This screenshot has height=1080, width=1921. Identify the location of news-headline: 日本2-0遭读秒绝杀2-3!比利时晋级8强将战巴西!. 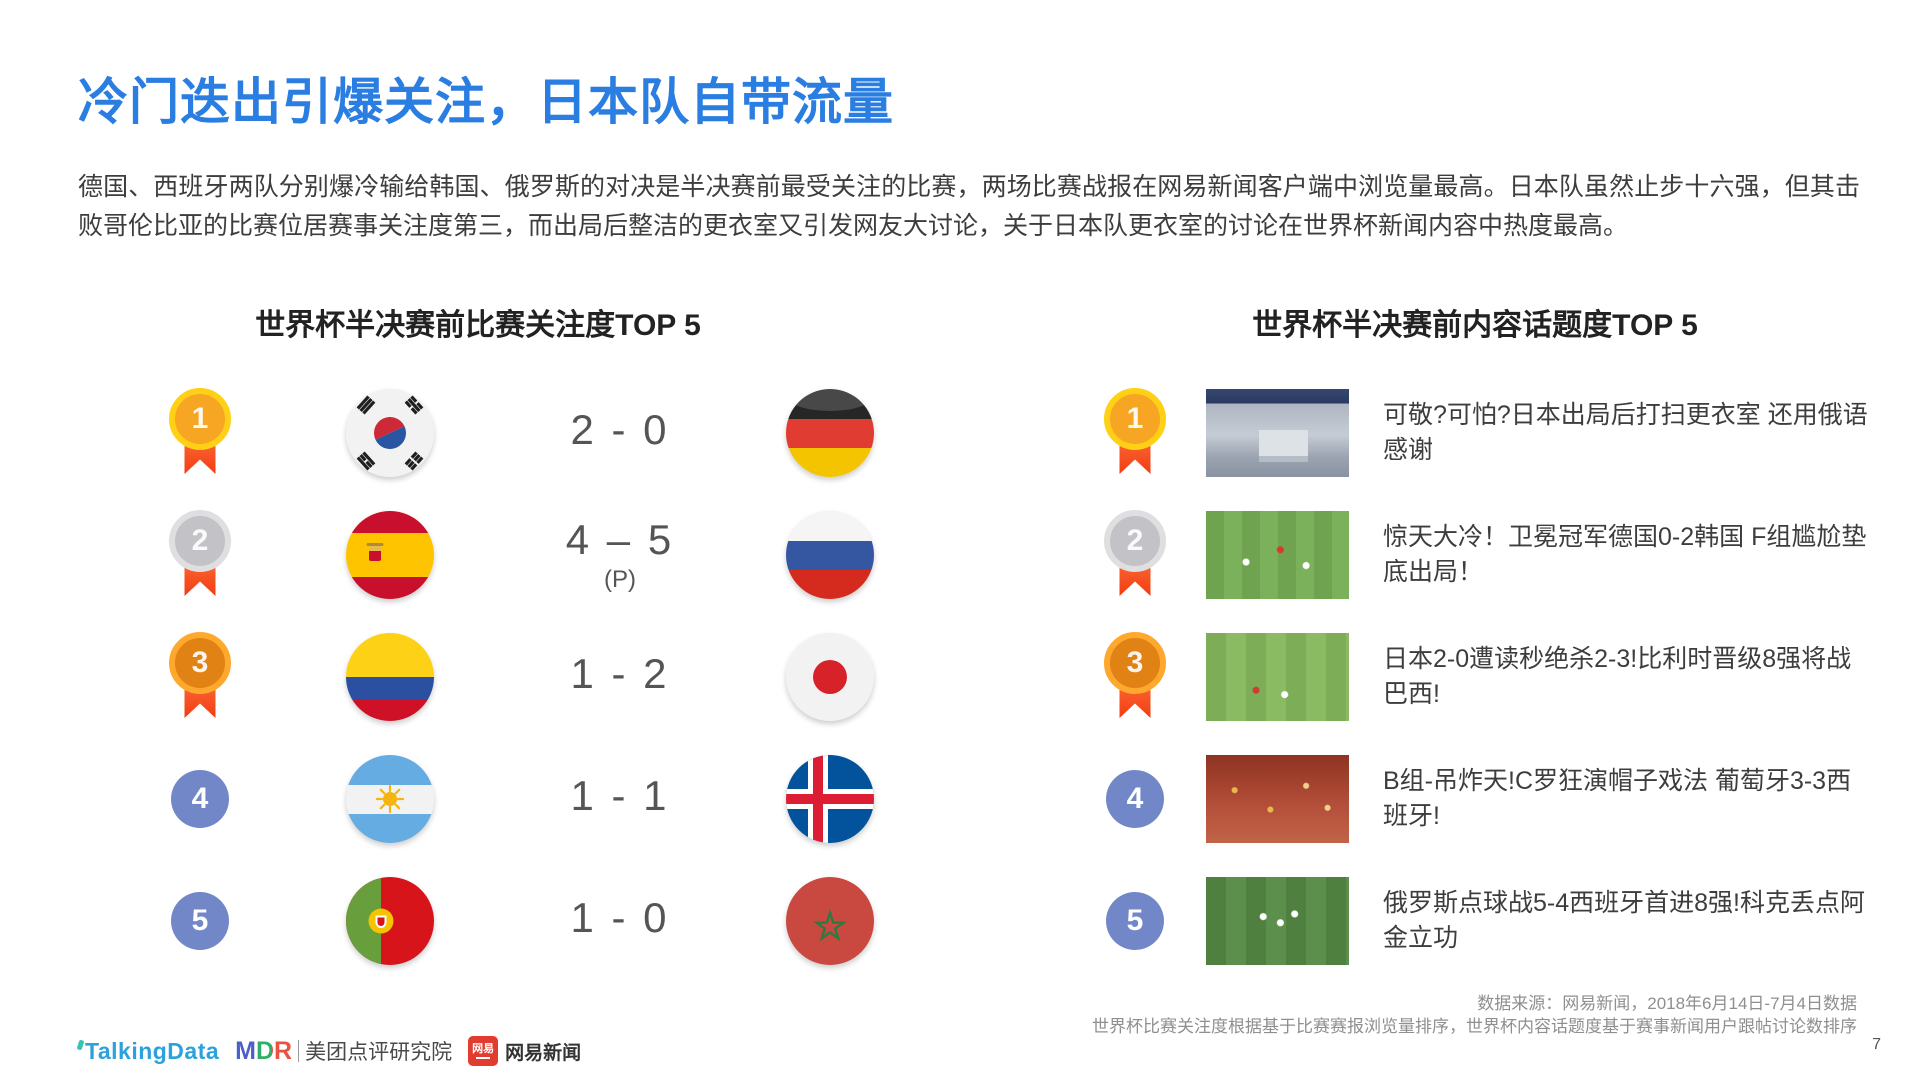
(1617, 676).